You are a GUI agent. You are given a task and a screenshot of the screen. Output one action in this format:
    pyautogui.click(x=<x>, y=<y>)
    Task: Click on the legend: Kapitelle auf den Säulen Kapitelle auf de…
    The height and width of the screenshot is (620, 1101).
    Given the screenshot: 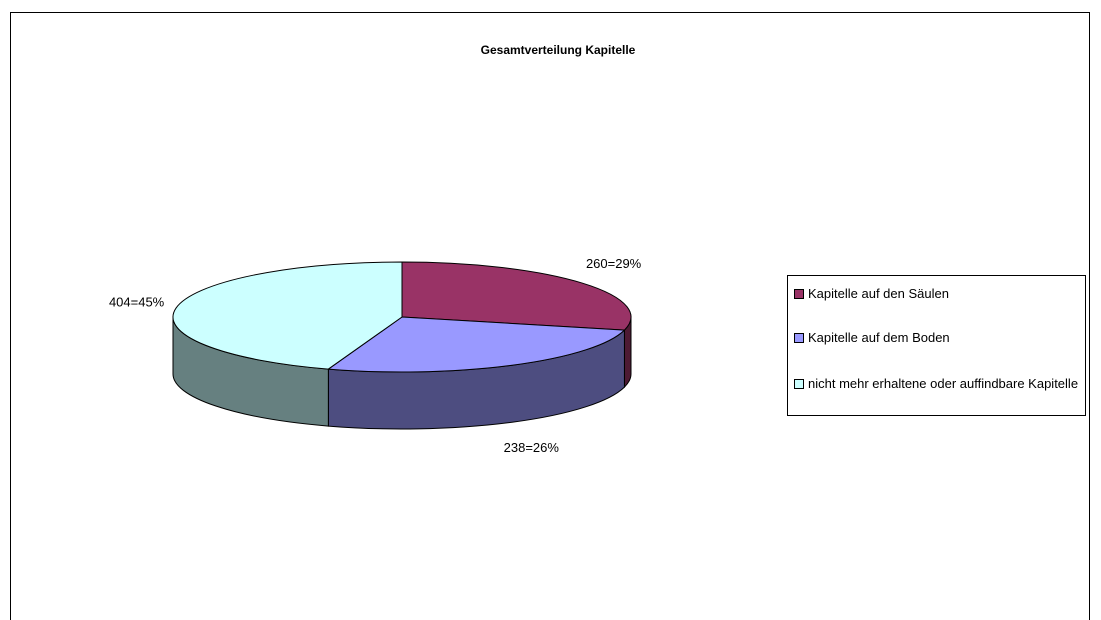 What is the action you would take?
    pyautogui.click(x=936, y=345)
    